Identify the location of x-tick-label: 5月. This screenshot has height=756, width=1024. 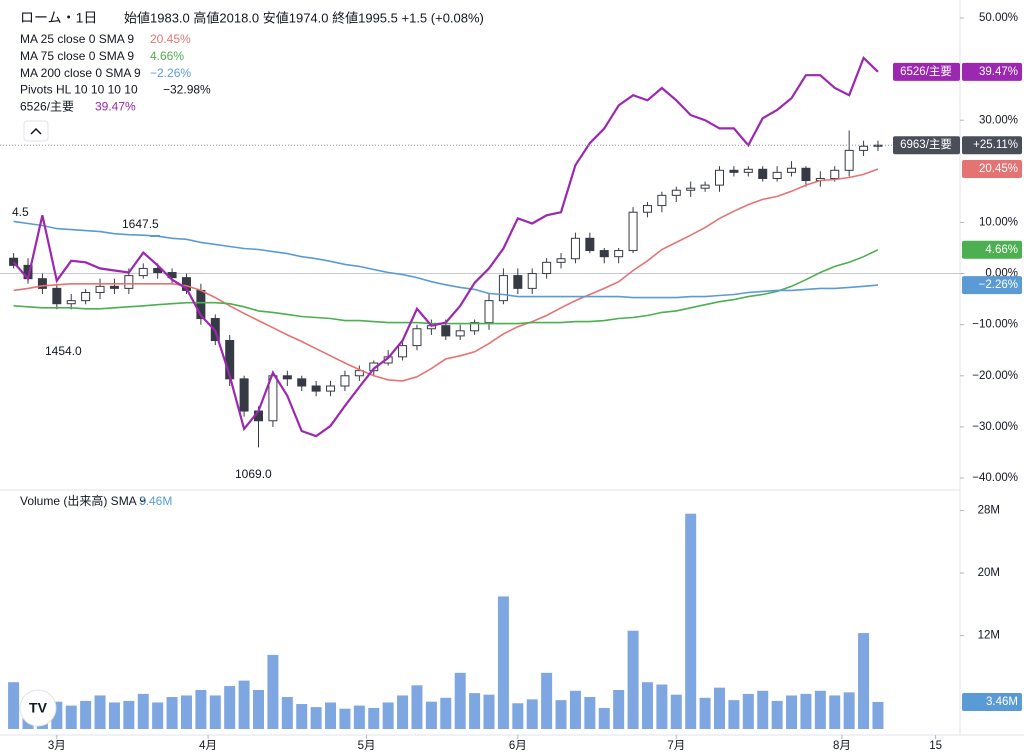
(367, 746).